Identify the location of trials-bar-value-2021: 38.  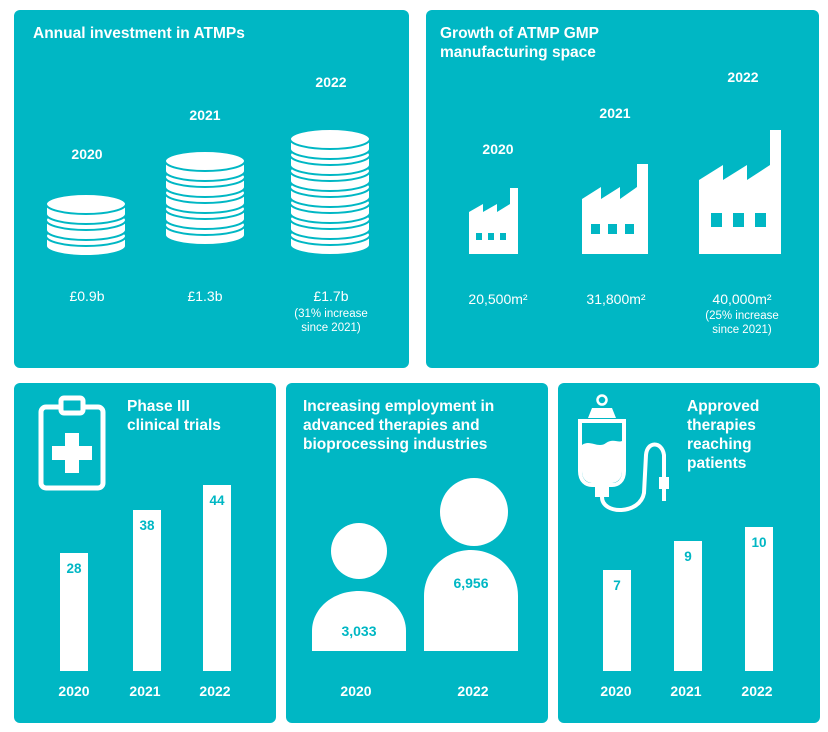
(147, 526).